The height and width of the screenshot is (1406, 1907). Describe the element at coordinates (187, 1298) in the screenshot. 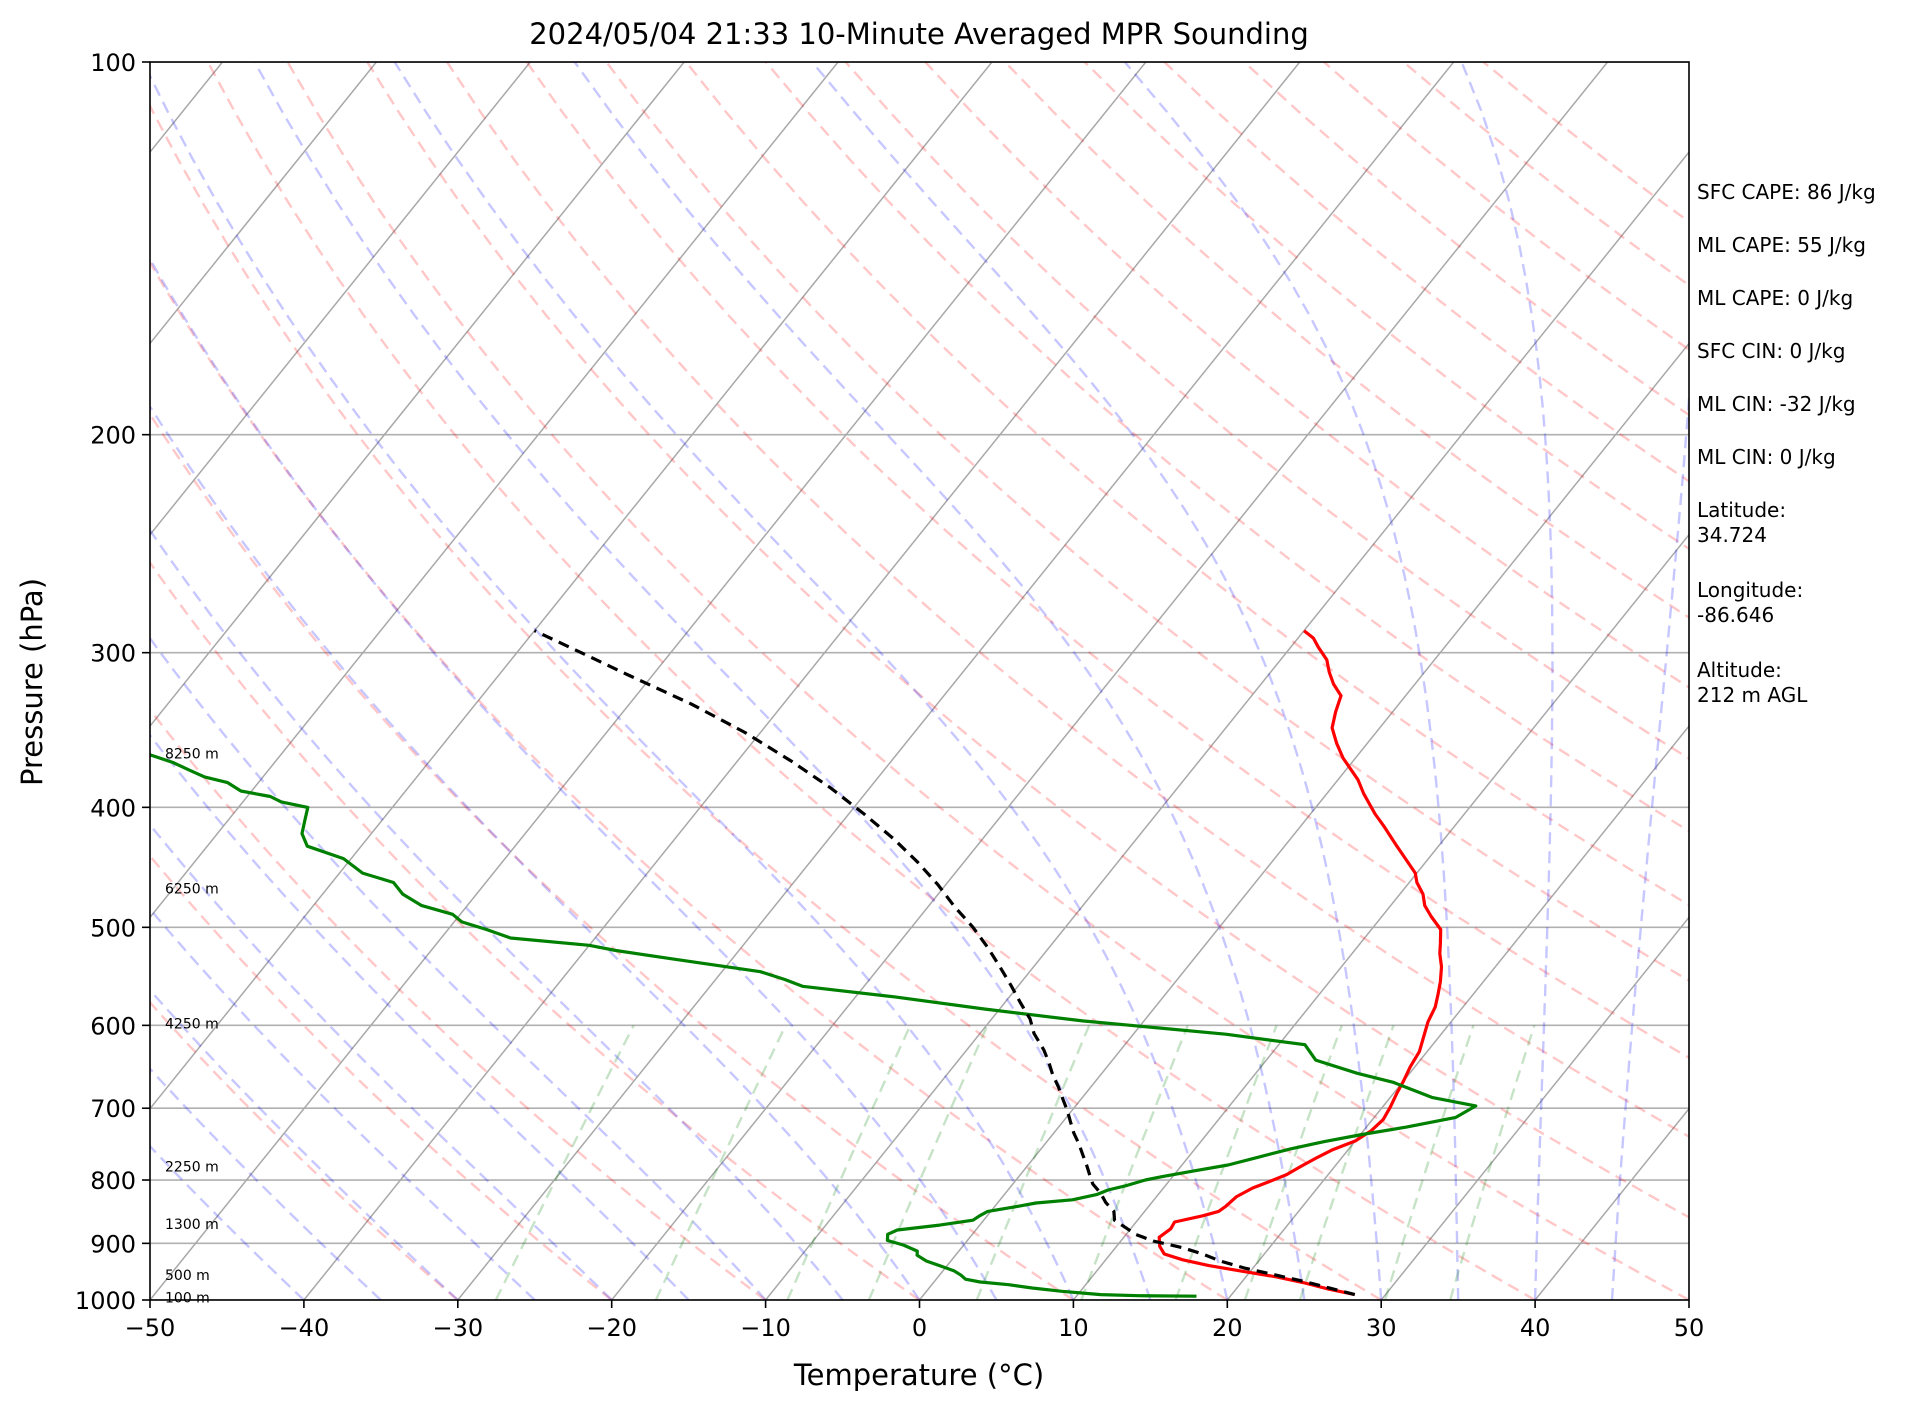

I see `height-label: 100 m` at that location.